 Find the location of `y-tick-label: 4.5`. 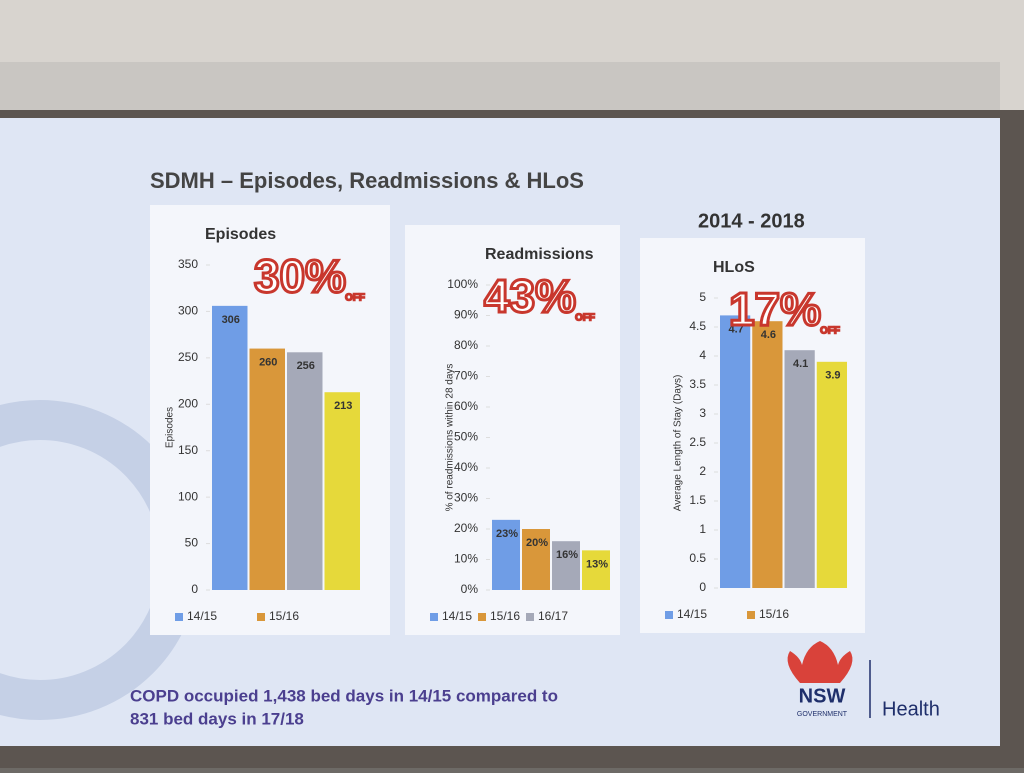

y-tick-label: 4.5 is located at coordinates (697, 326).